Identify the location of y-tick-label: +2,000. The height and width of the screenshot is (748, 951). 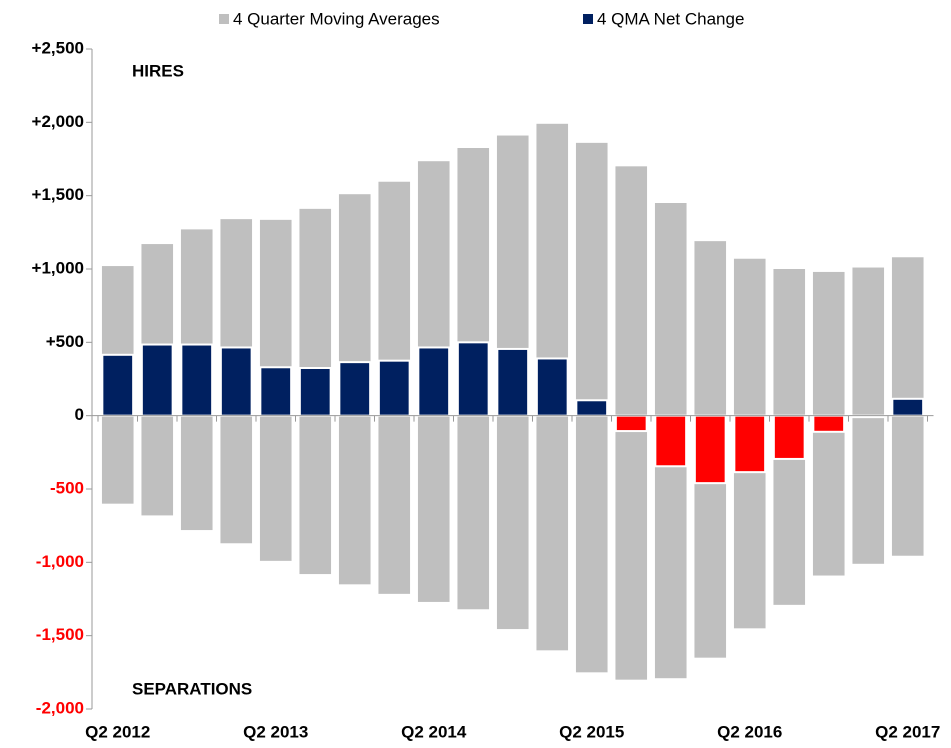
(58, 121).